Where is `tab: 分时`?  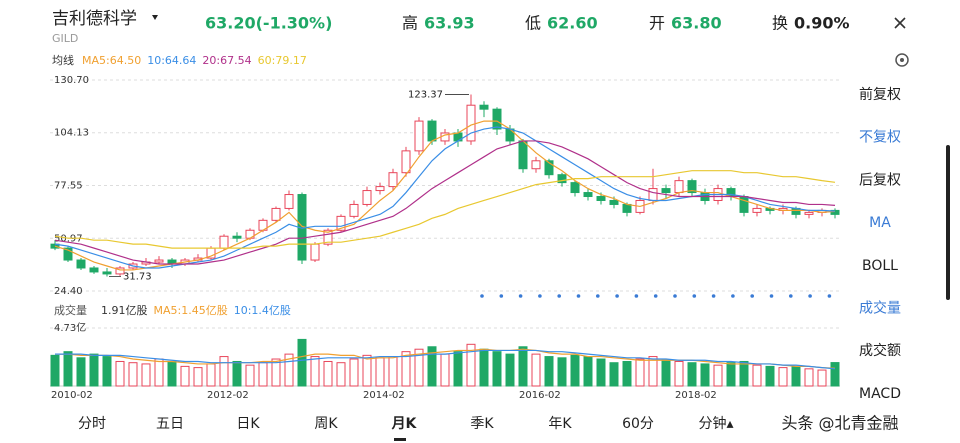
tab: 分时 is located at coordinates (92, 424).